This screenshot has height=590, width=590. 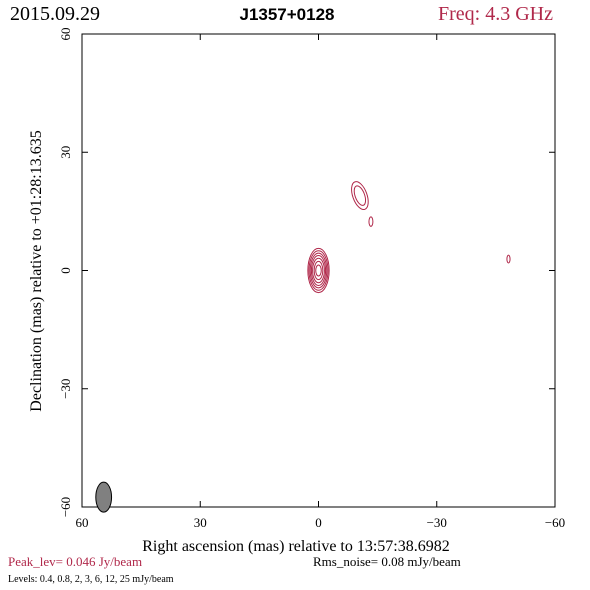 What do you see at coordinates (387, 561) in the screenshot?
I see `rms-noise: Rms_noise= 0.08 mJy/beam` at bounding box center [387, 561].